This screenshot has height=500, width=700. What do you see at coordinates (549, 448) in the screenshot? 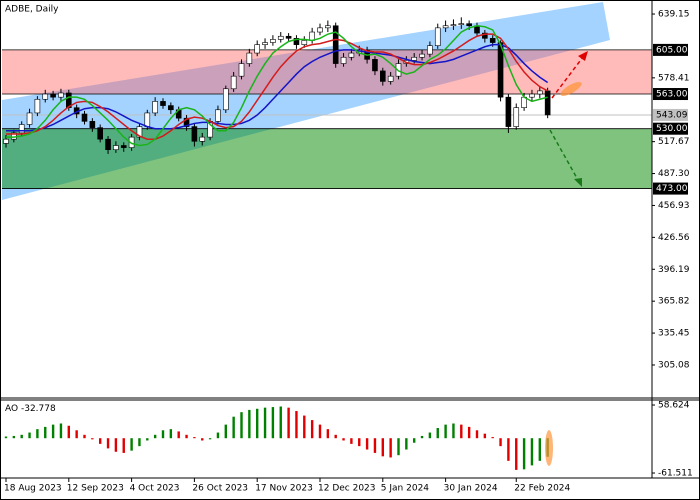
I see `ao-highlight` at bounding box center [549, 448].